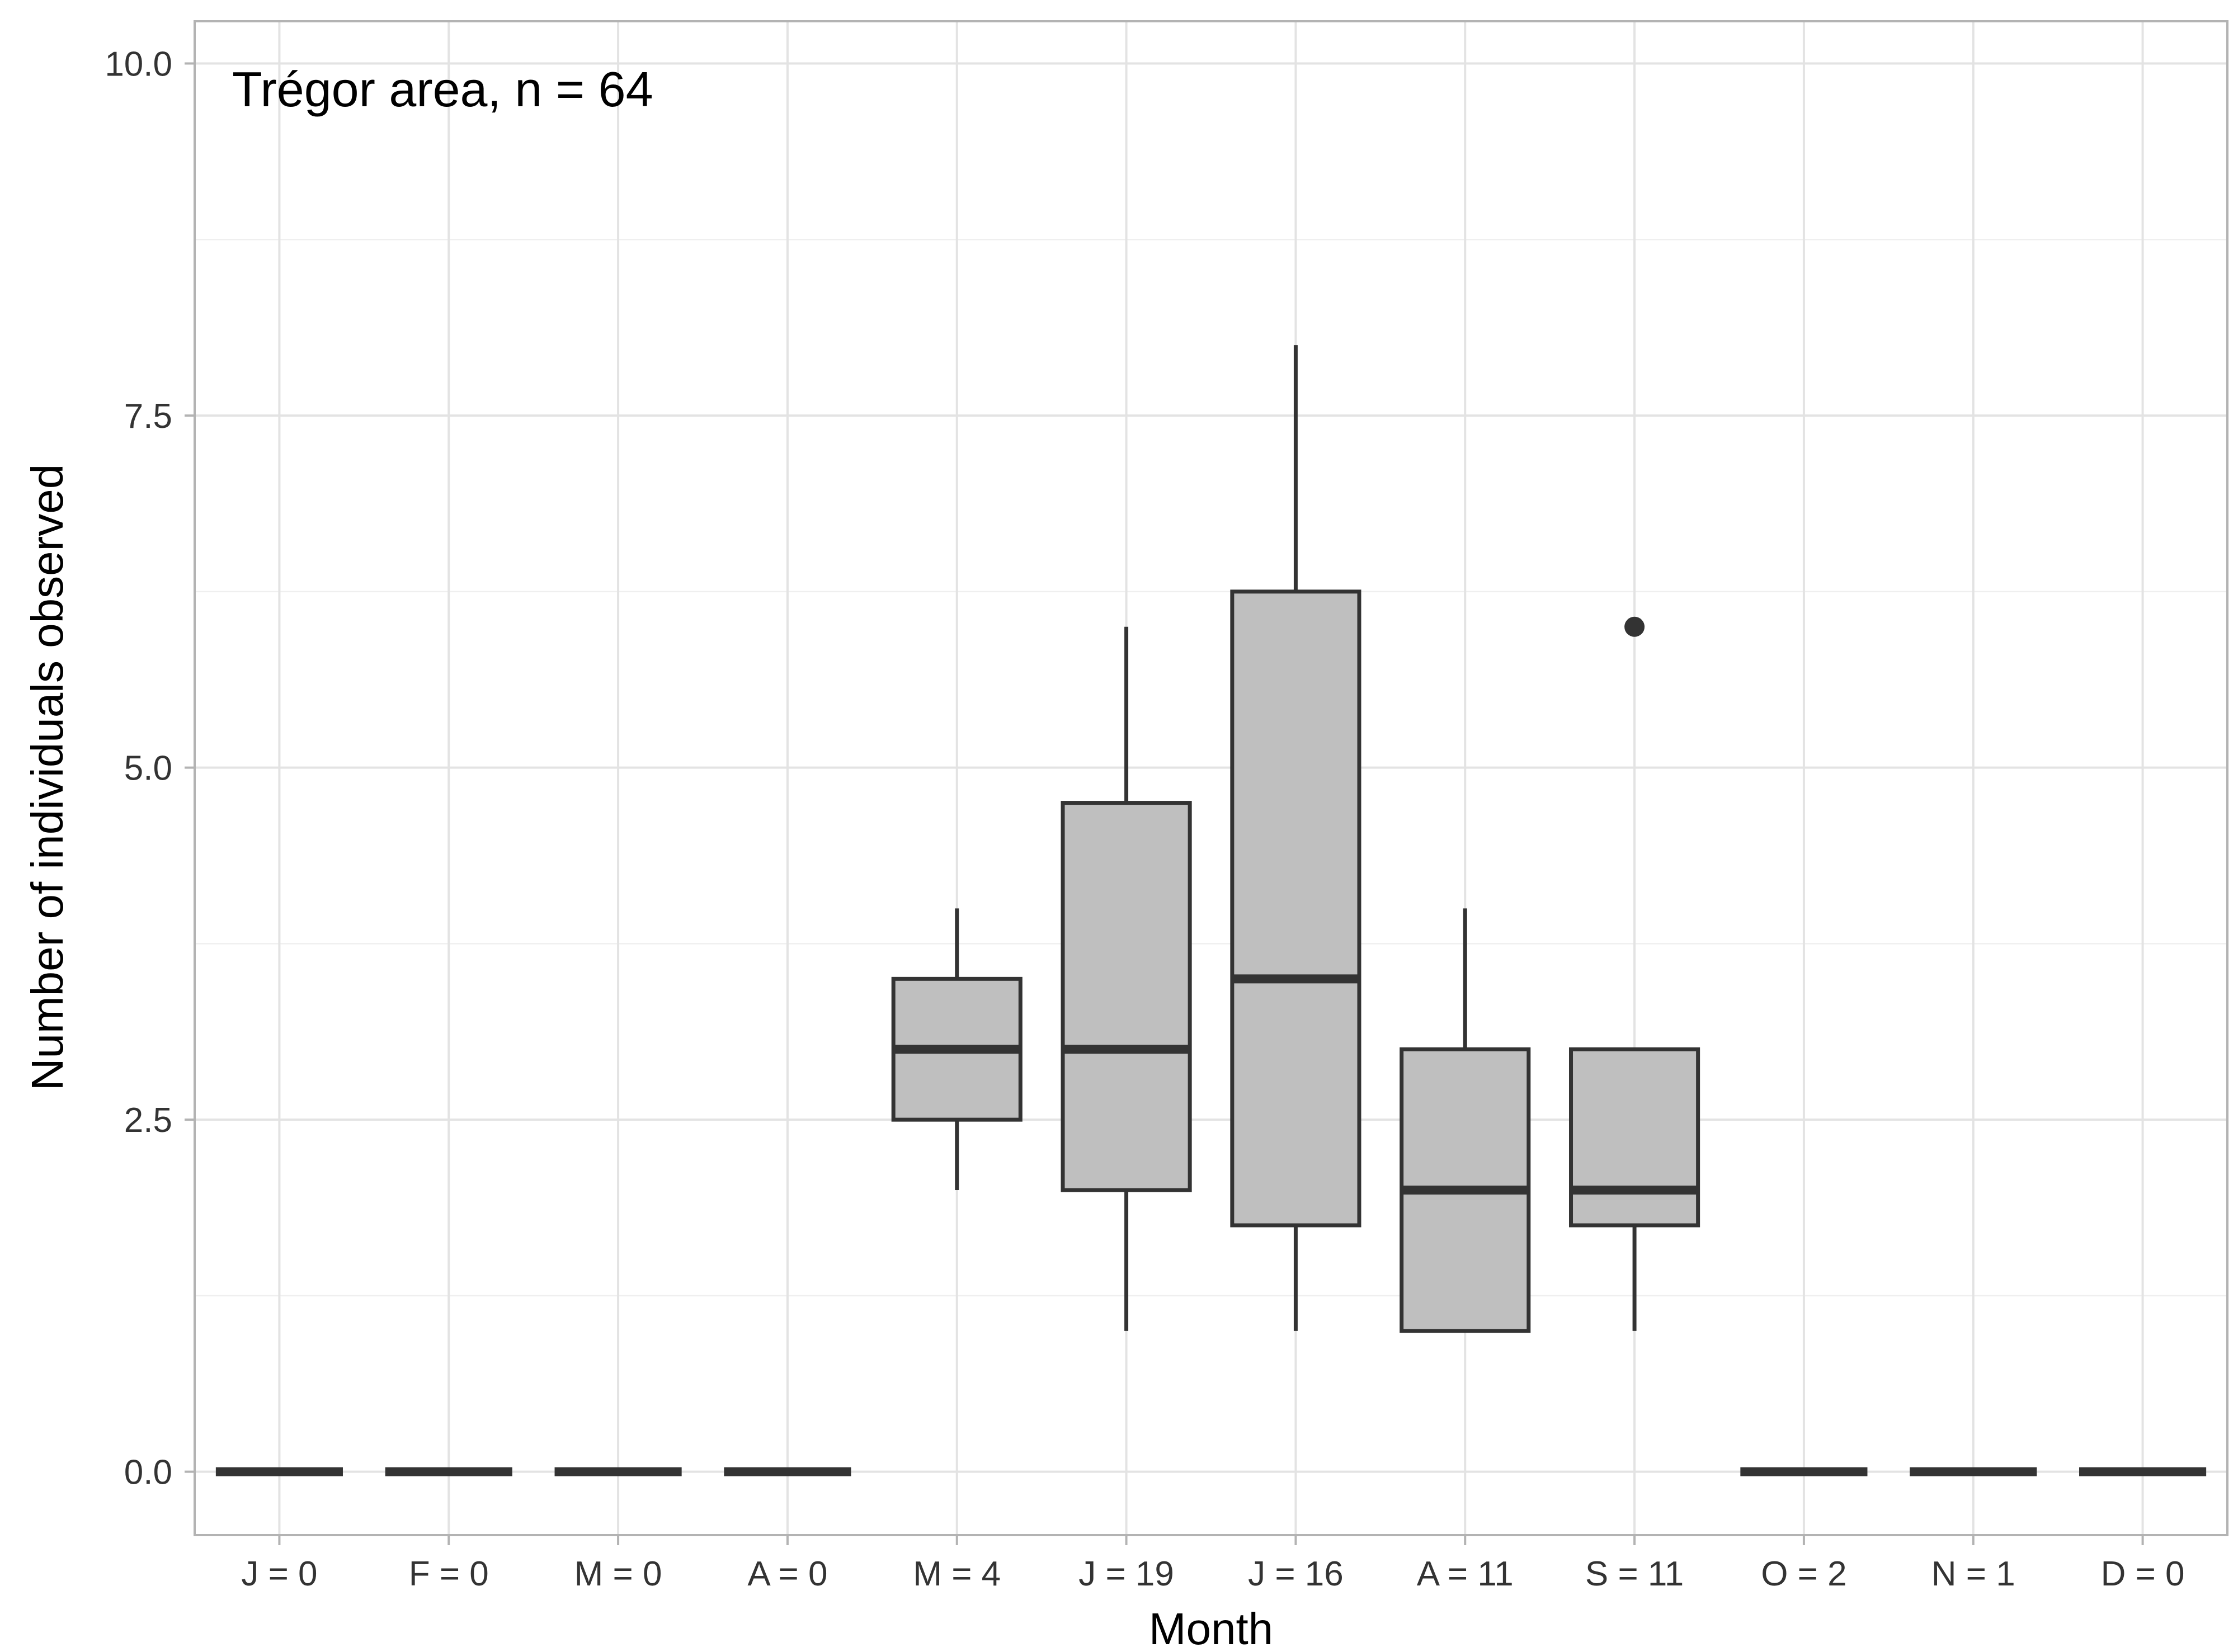 Image resolution: width=2238 pixels, height=1652 pixels. What do you see at coordinates (618, 1574) in the screenshot?
I see `x-tick-label: M = 0` at bounding box center [618, 1574].